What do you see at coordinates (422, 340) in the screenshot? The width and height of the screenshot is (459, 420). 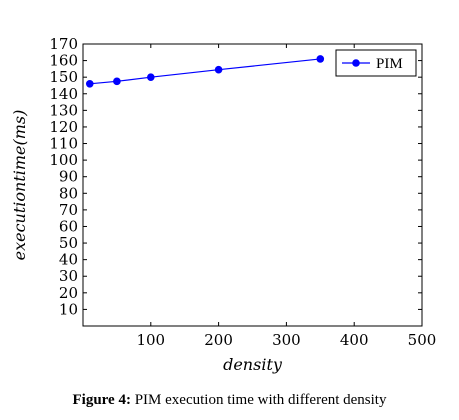 I see `x-tick-label: 500` at bounding box center [422, 340].